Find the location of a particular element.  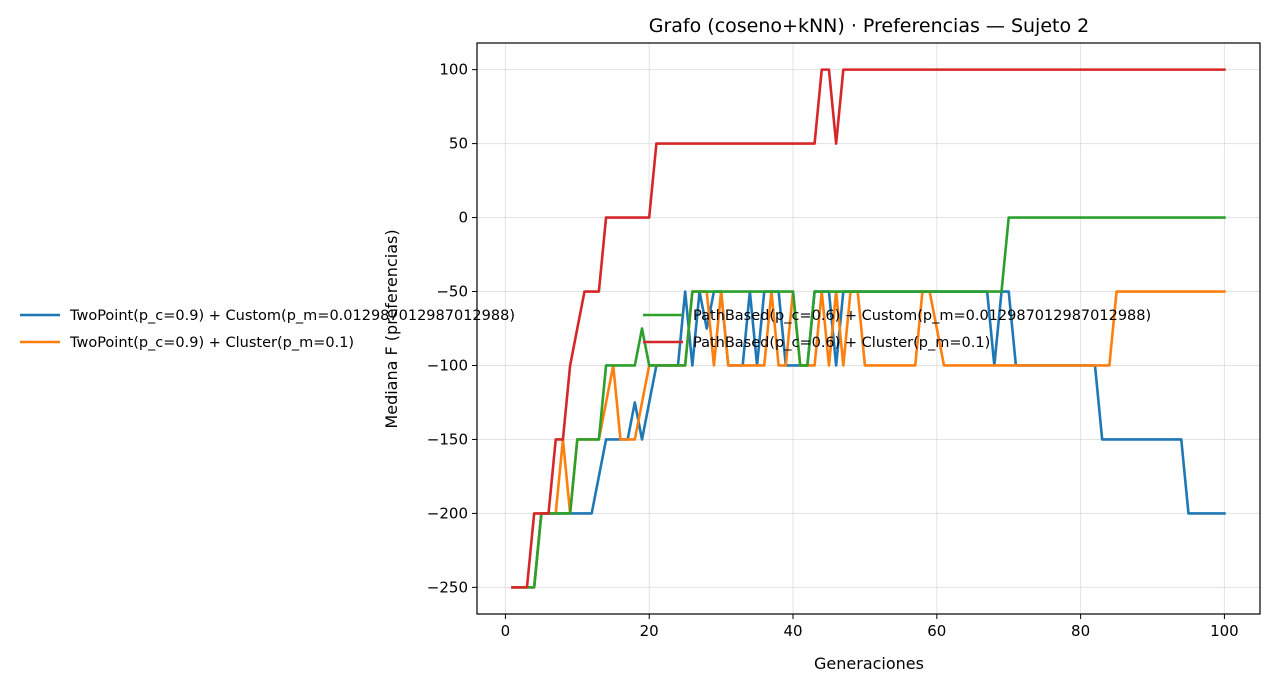

x-tick-label: 40 is located at coordinates (792, 631).